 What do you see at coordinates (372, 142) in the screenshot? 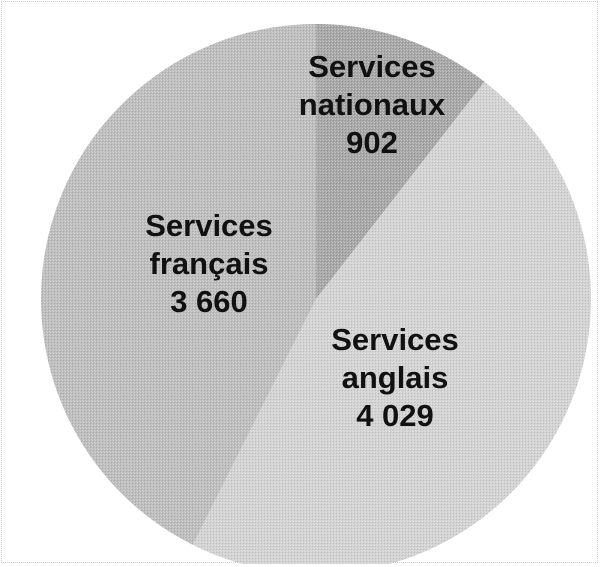
I see `slice-value-label: 902` at bounding box center [372, 142].